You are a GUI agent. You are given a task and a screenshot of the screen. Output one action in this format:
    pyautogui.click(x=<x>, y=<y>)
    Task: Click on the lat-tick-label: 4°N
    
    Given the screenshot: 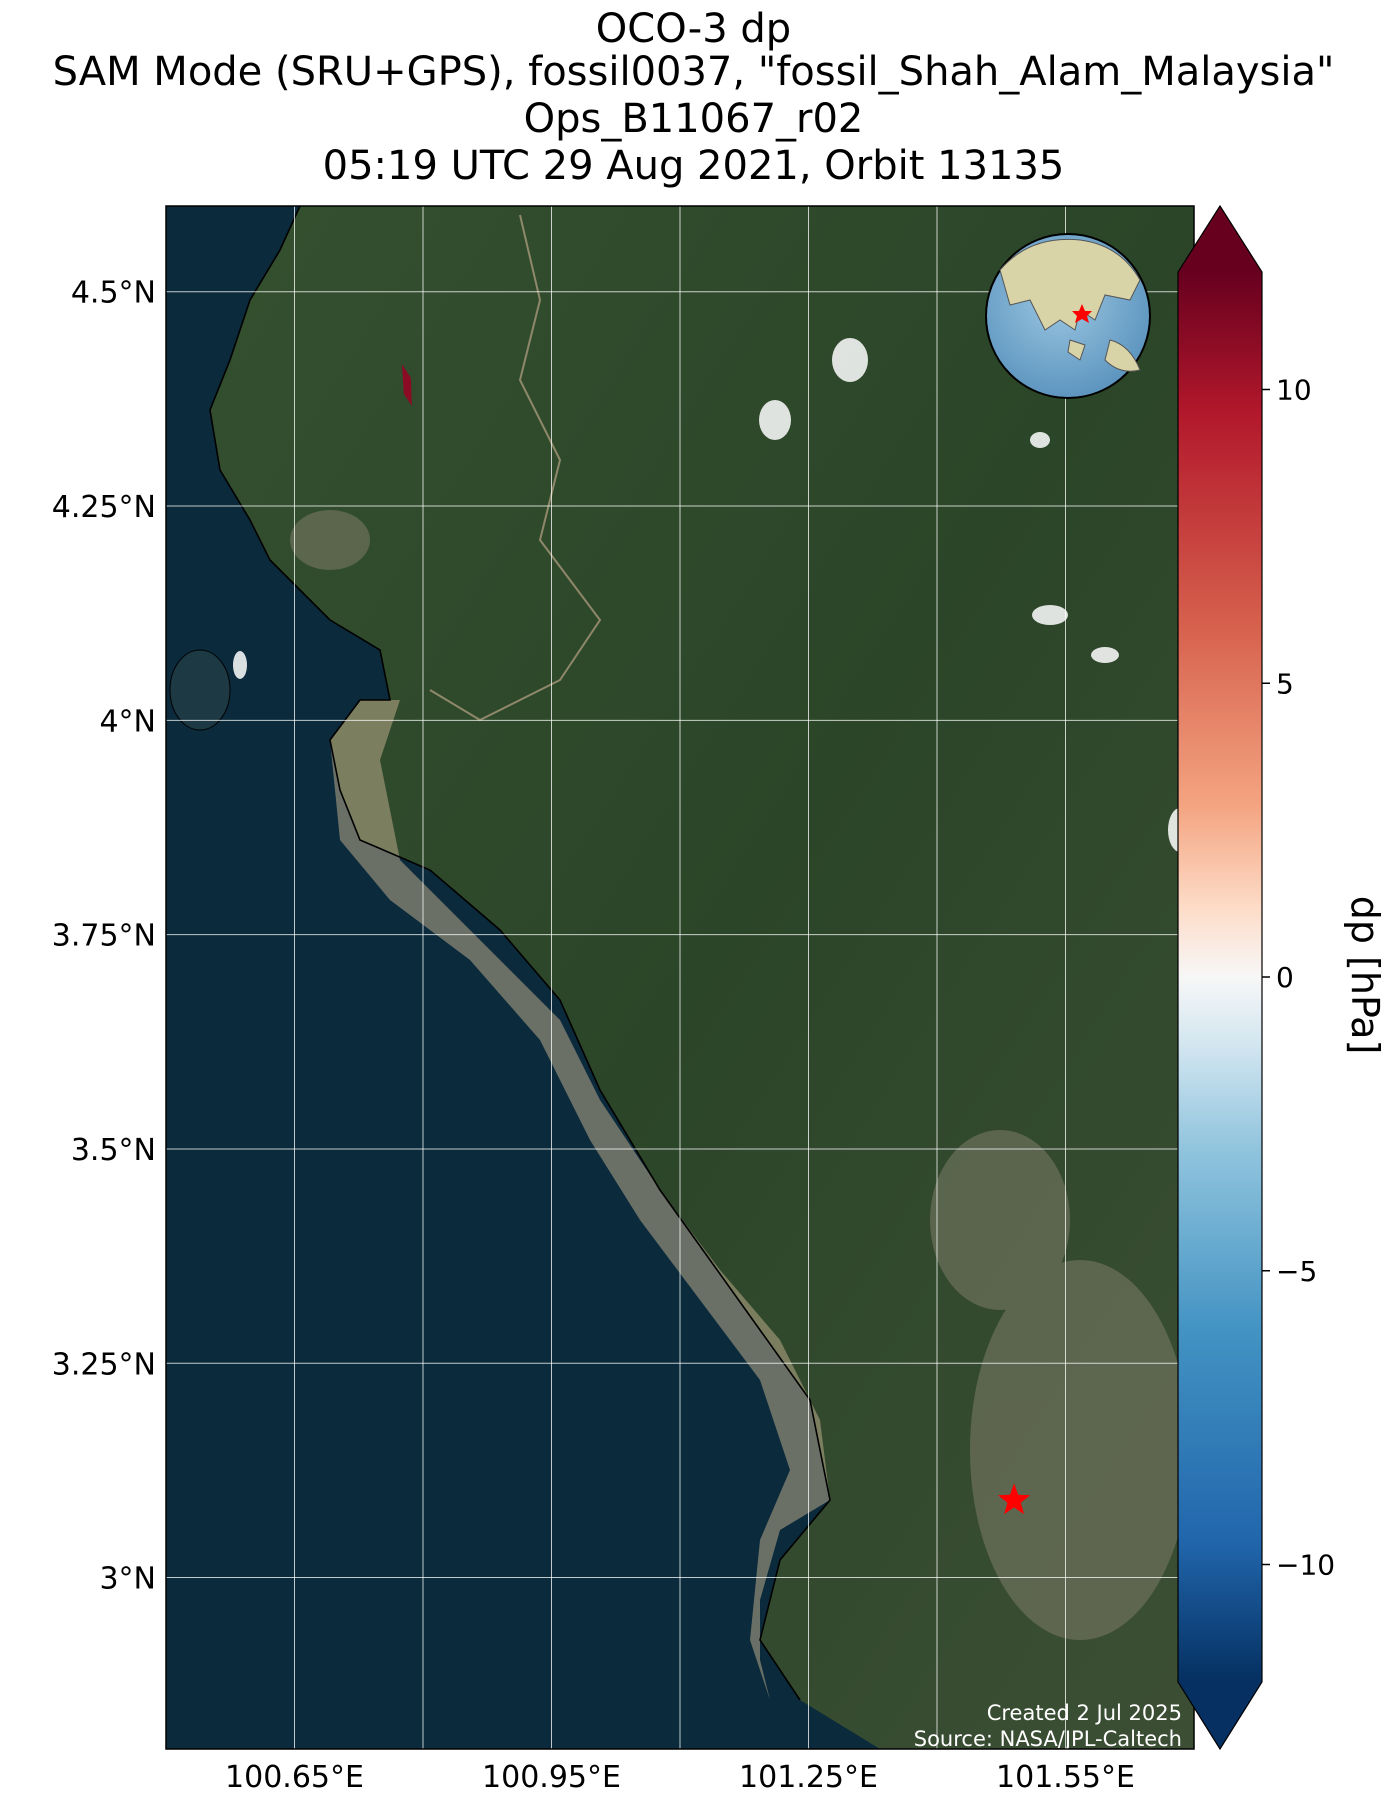 What is the action you would take?
    pyautogui.click(x=127, y=721)
    